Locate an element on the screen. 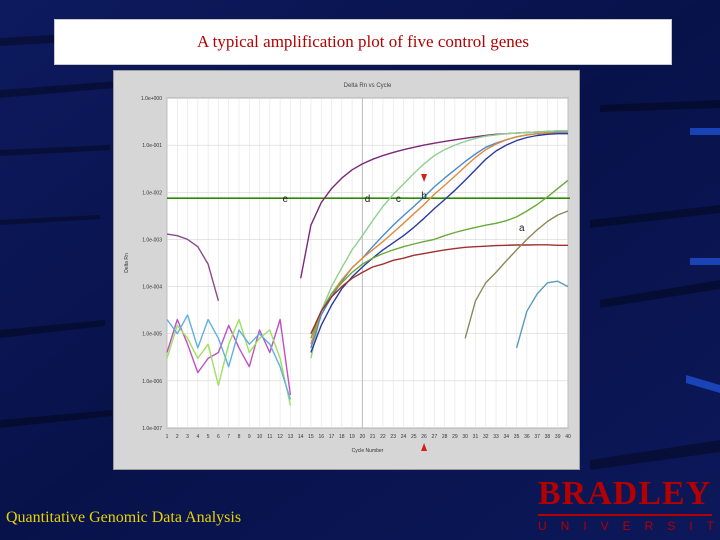 This screenshot has width=720, height=540. x-tick-label: 8 is located at coordinates (239, 437).